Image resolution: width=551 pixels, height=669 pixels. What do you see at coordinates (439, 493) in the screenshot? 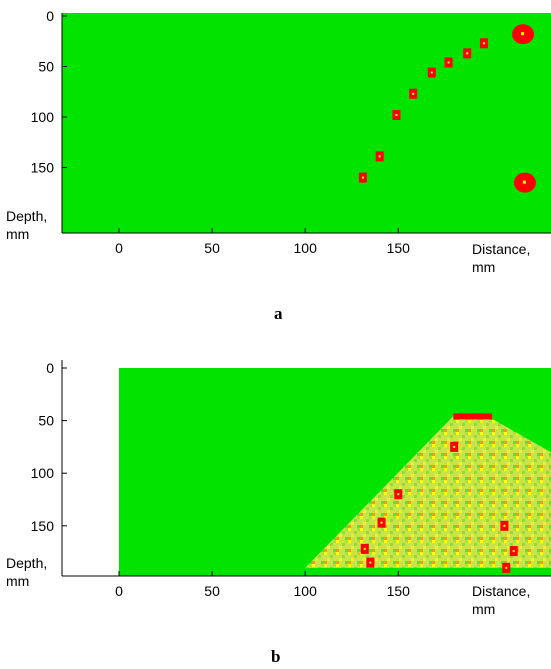
I see `panel-b-defects` at bounding box center [439, 493].